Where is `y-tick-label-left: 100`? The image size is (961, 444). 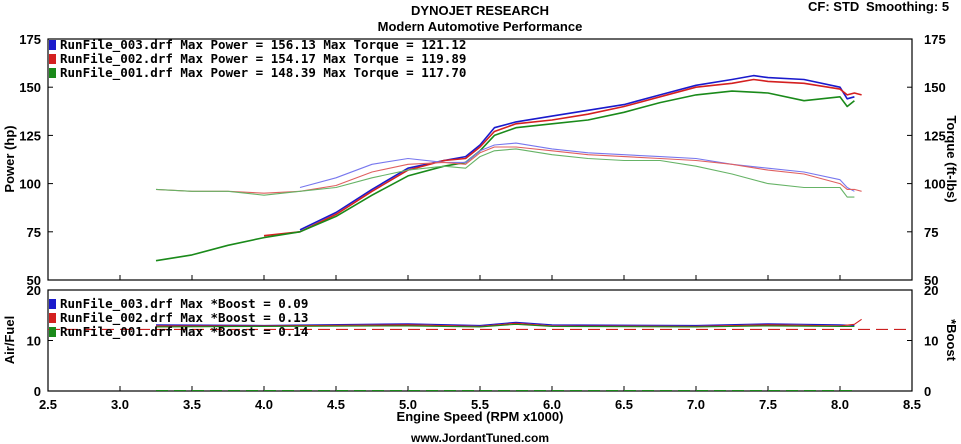
y-tick-label-left: 100 is located at coordinates (30, 184).